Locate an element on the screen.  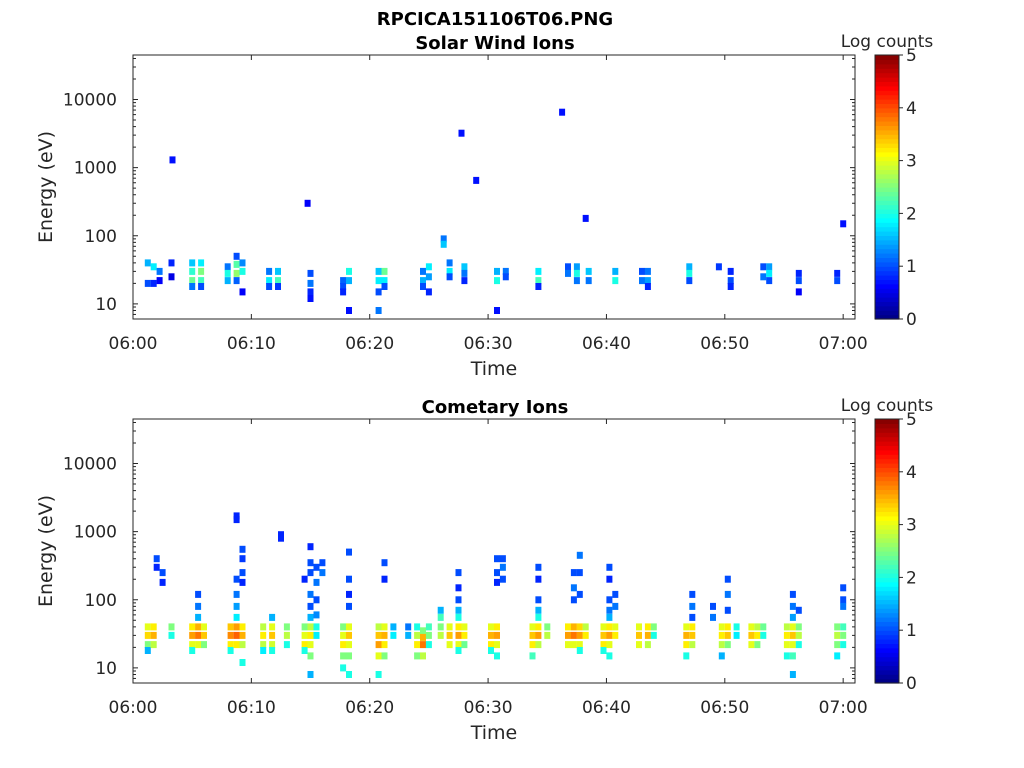
solar-wind-colorbar-tick-label: 4 is located at coordinates (911, 109).